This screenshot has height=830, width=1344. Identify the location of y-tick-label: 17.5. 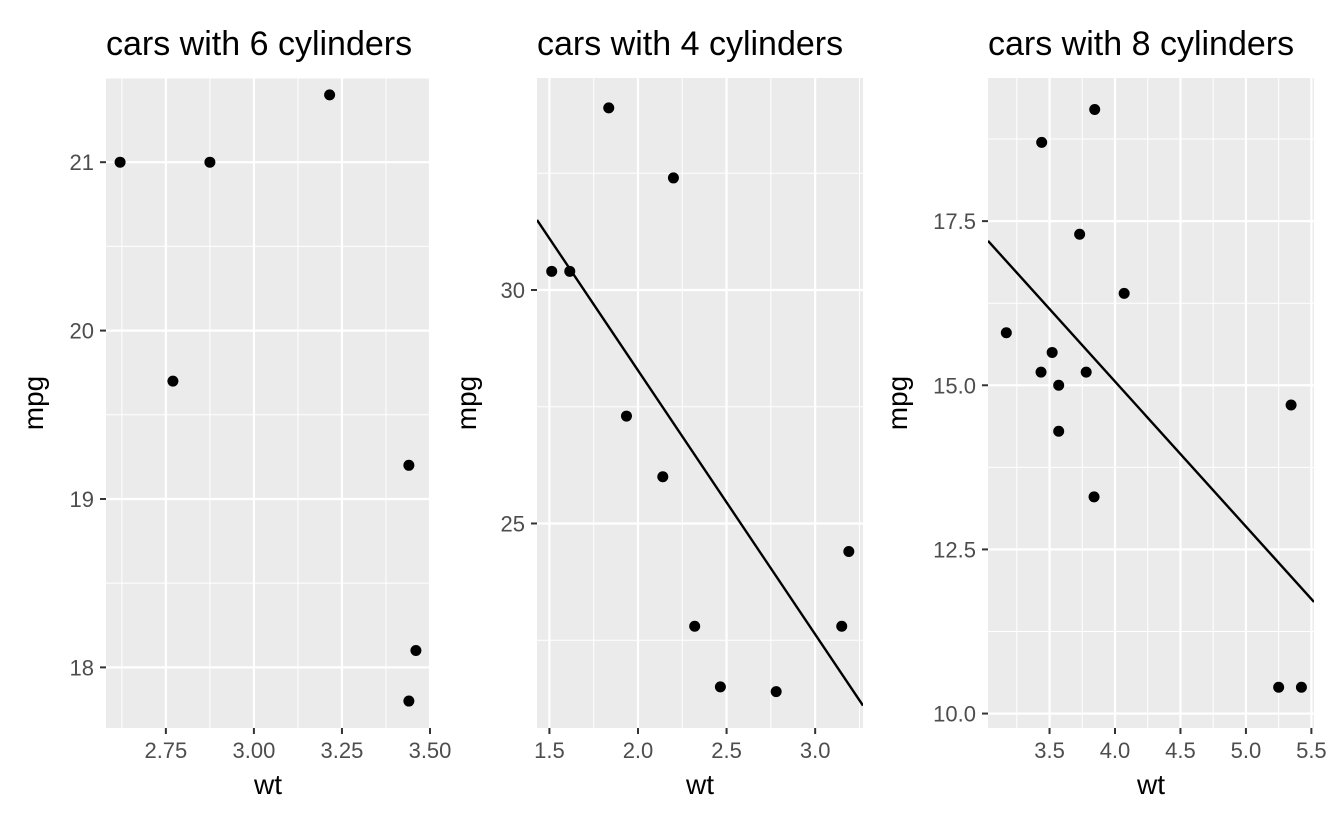
(954, 221).